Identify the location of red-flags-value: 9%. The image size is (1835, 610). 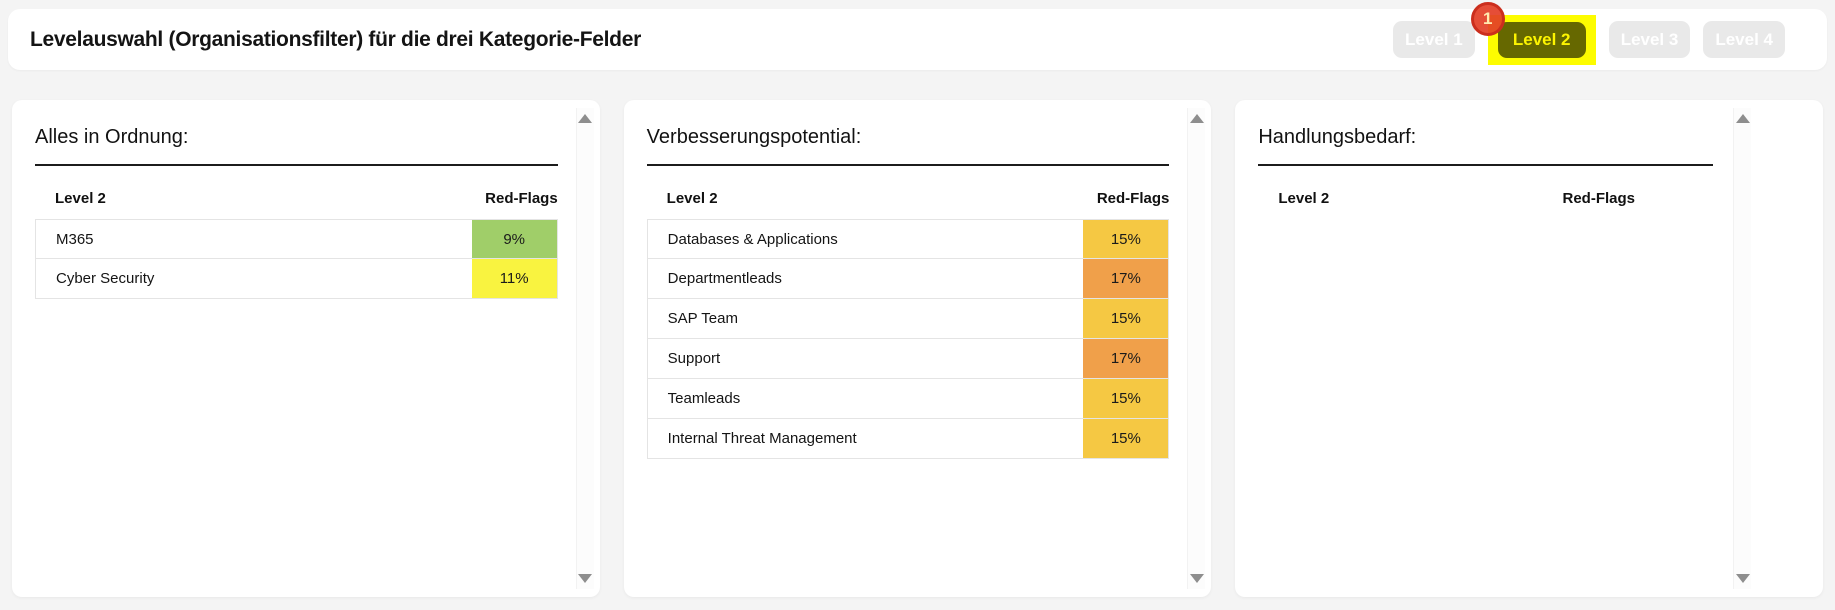
(514, 239).